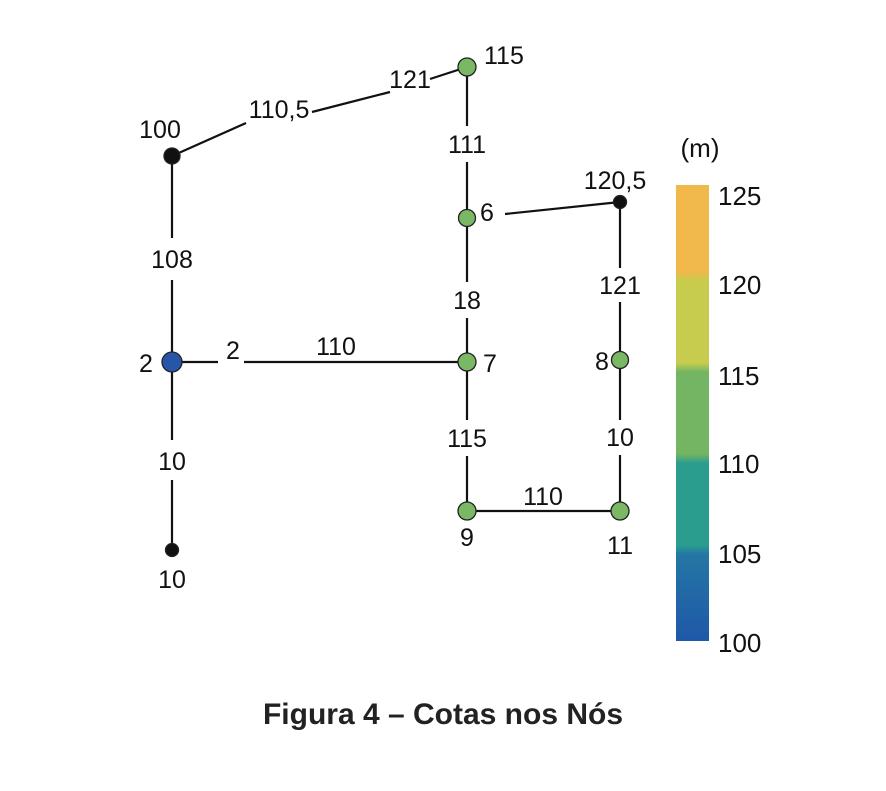  What do you see at coordinates (172, 462) in the screenshot?
I see `pipe-label-p11: 10` at bounding box center [172, 462].